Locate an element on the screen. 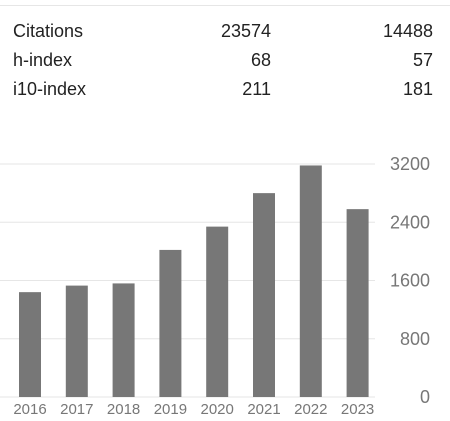 Image resolution: width=450 pixels, height=421 pixels. stats-value-since: 181 is located at coordinates (417, 89).